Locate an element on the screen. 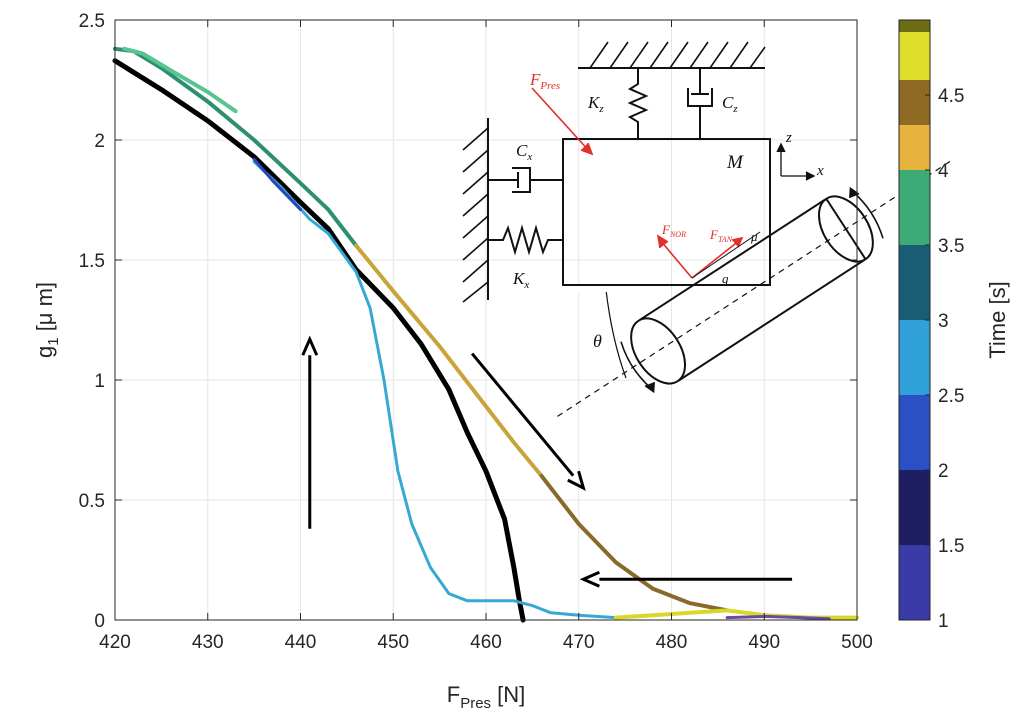 Image resolution: width=1024 pixels, height=723 pixels. mass-label: M is located at coordinates (735, 162).